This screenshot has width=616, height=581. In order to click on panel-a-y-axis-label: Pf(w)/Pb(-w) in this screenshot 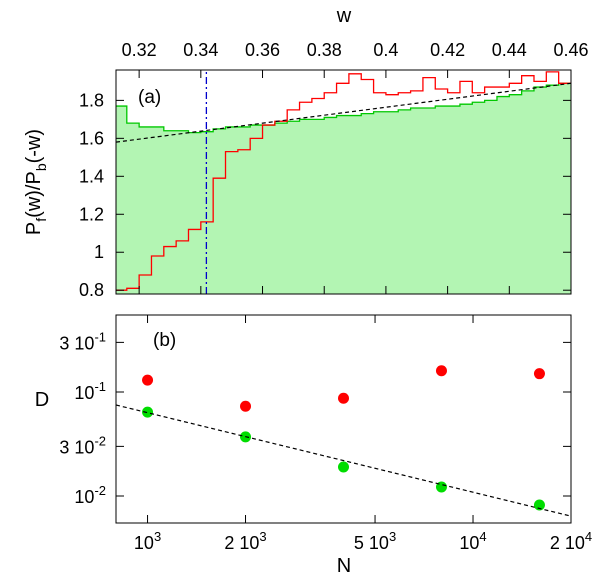, I will do `click(36, 182)`.